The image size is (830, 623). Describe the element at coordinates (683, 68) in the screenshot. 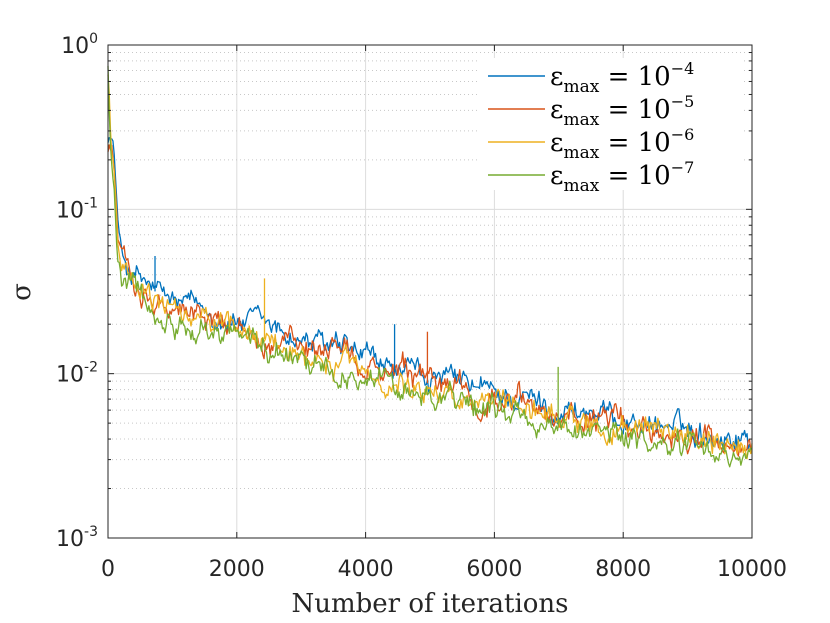

I see `legend-superscript: −4` at that location.